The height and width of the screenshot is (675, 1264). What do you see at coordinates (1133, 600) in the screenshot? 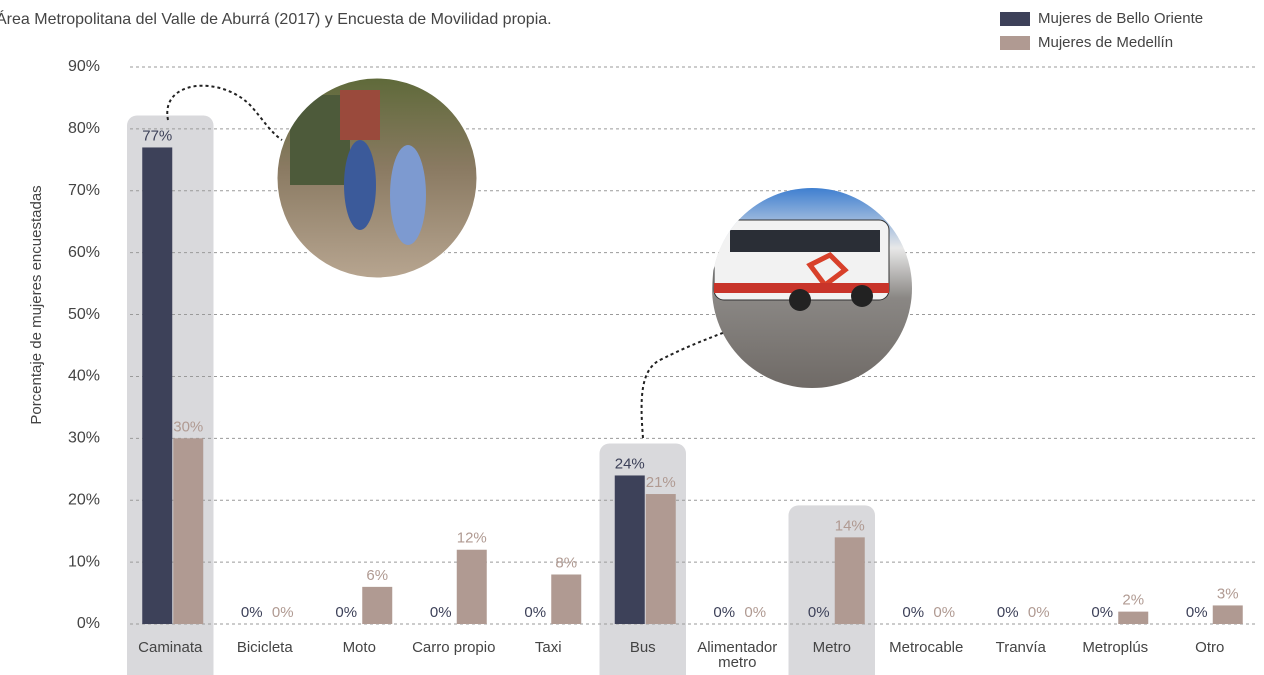
I see `value-label: 2%` at bounding box center [1133, 600].